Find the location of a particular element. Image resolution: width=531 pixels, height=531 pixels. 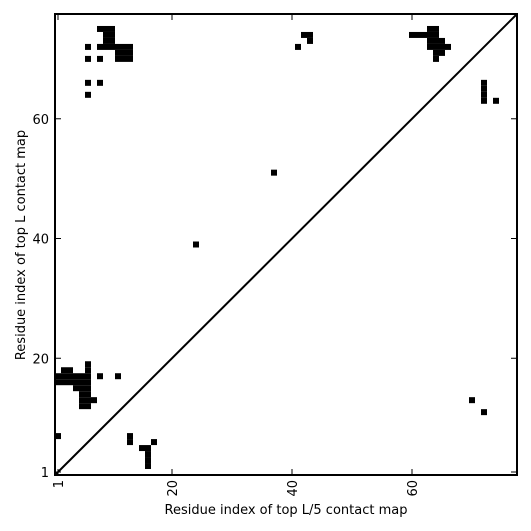

y-tick-label: 20 is located at coordinates (40, 359).